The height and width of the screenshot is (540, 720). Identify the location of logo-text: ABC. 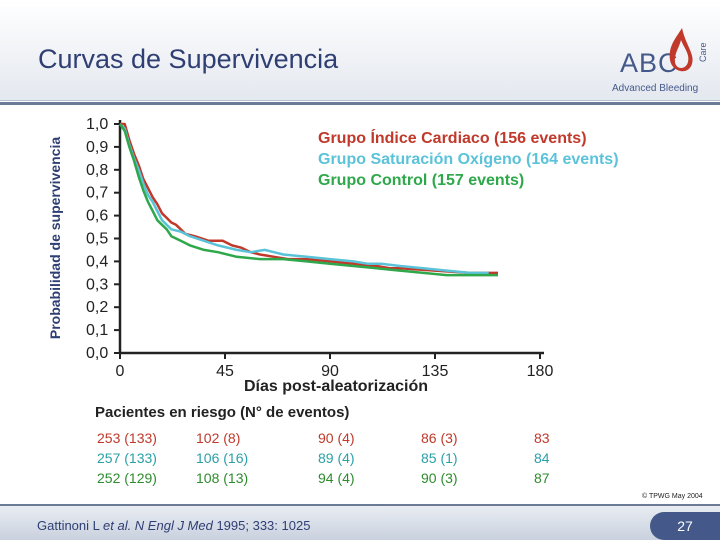
(649, 63).